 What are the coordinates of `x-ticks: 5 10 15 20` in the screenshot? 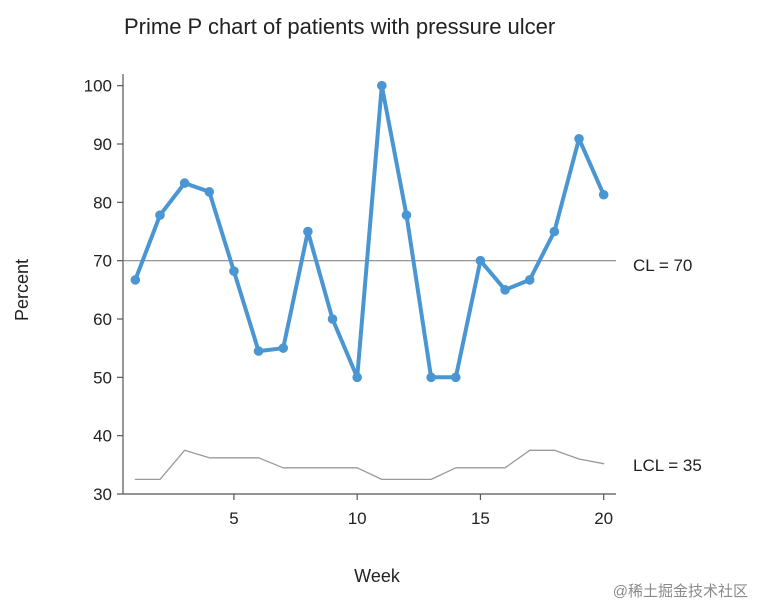 It's located at (421, 511).